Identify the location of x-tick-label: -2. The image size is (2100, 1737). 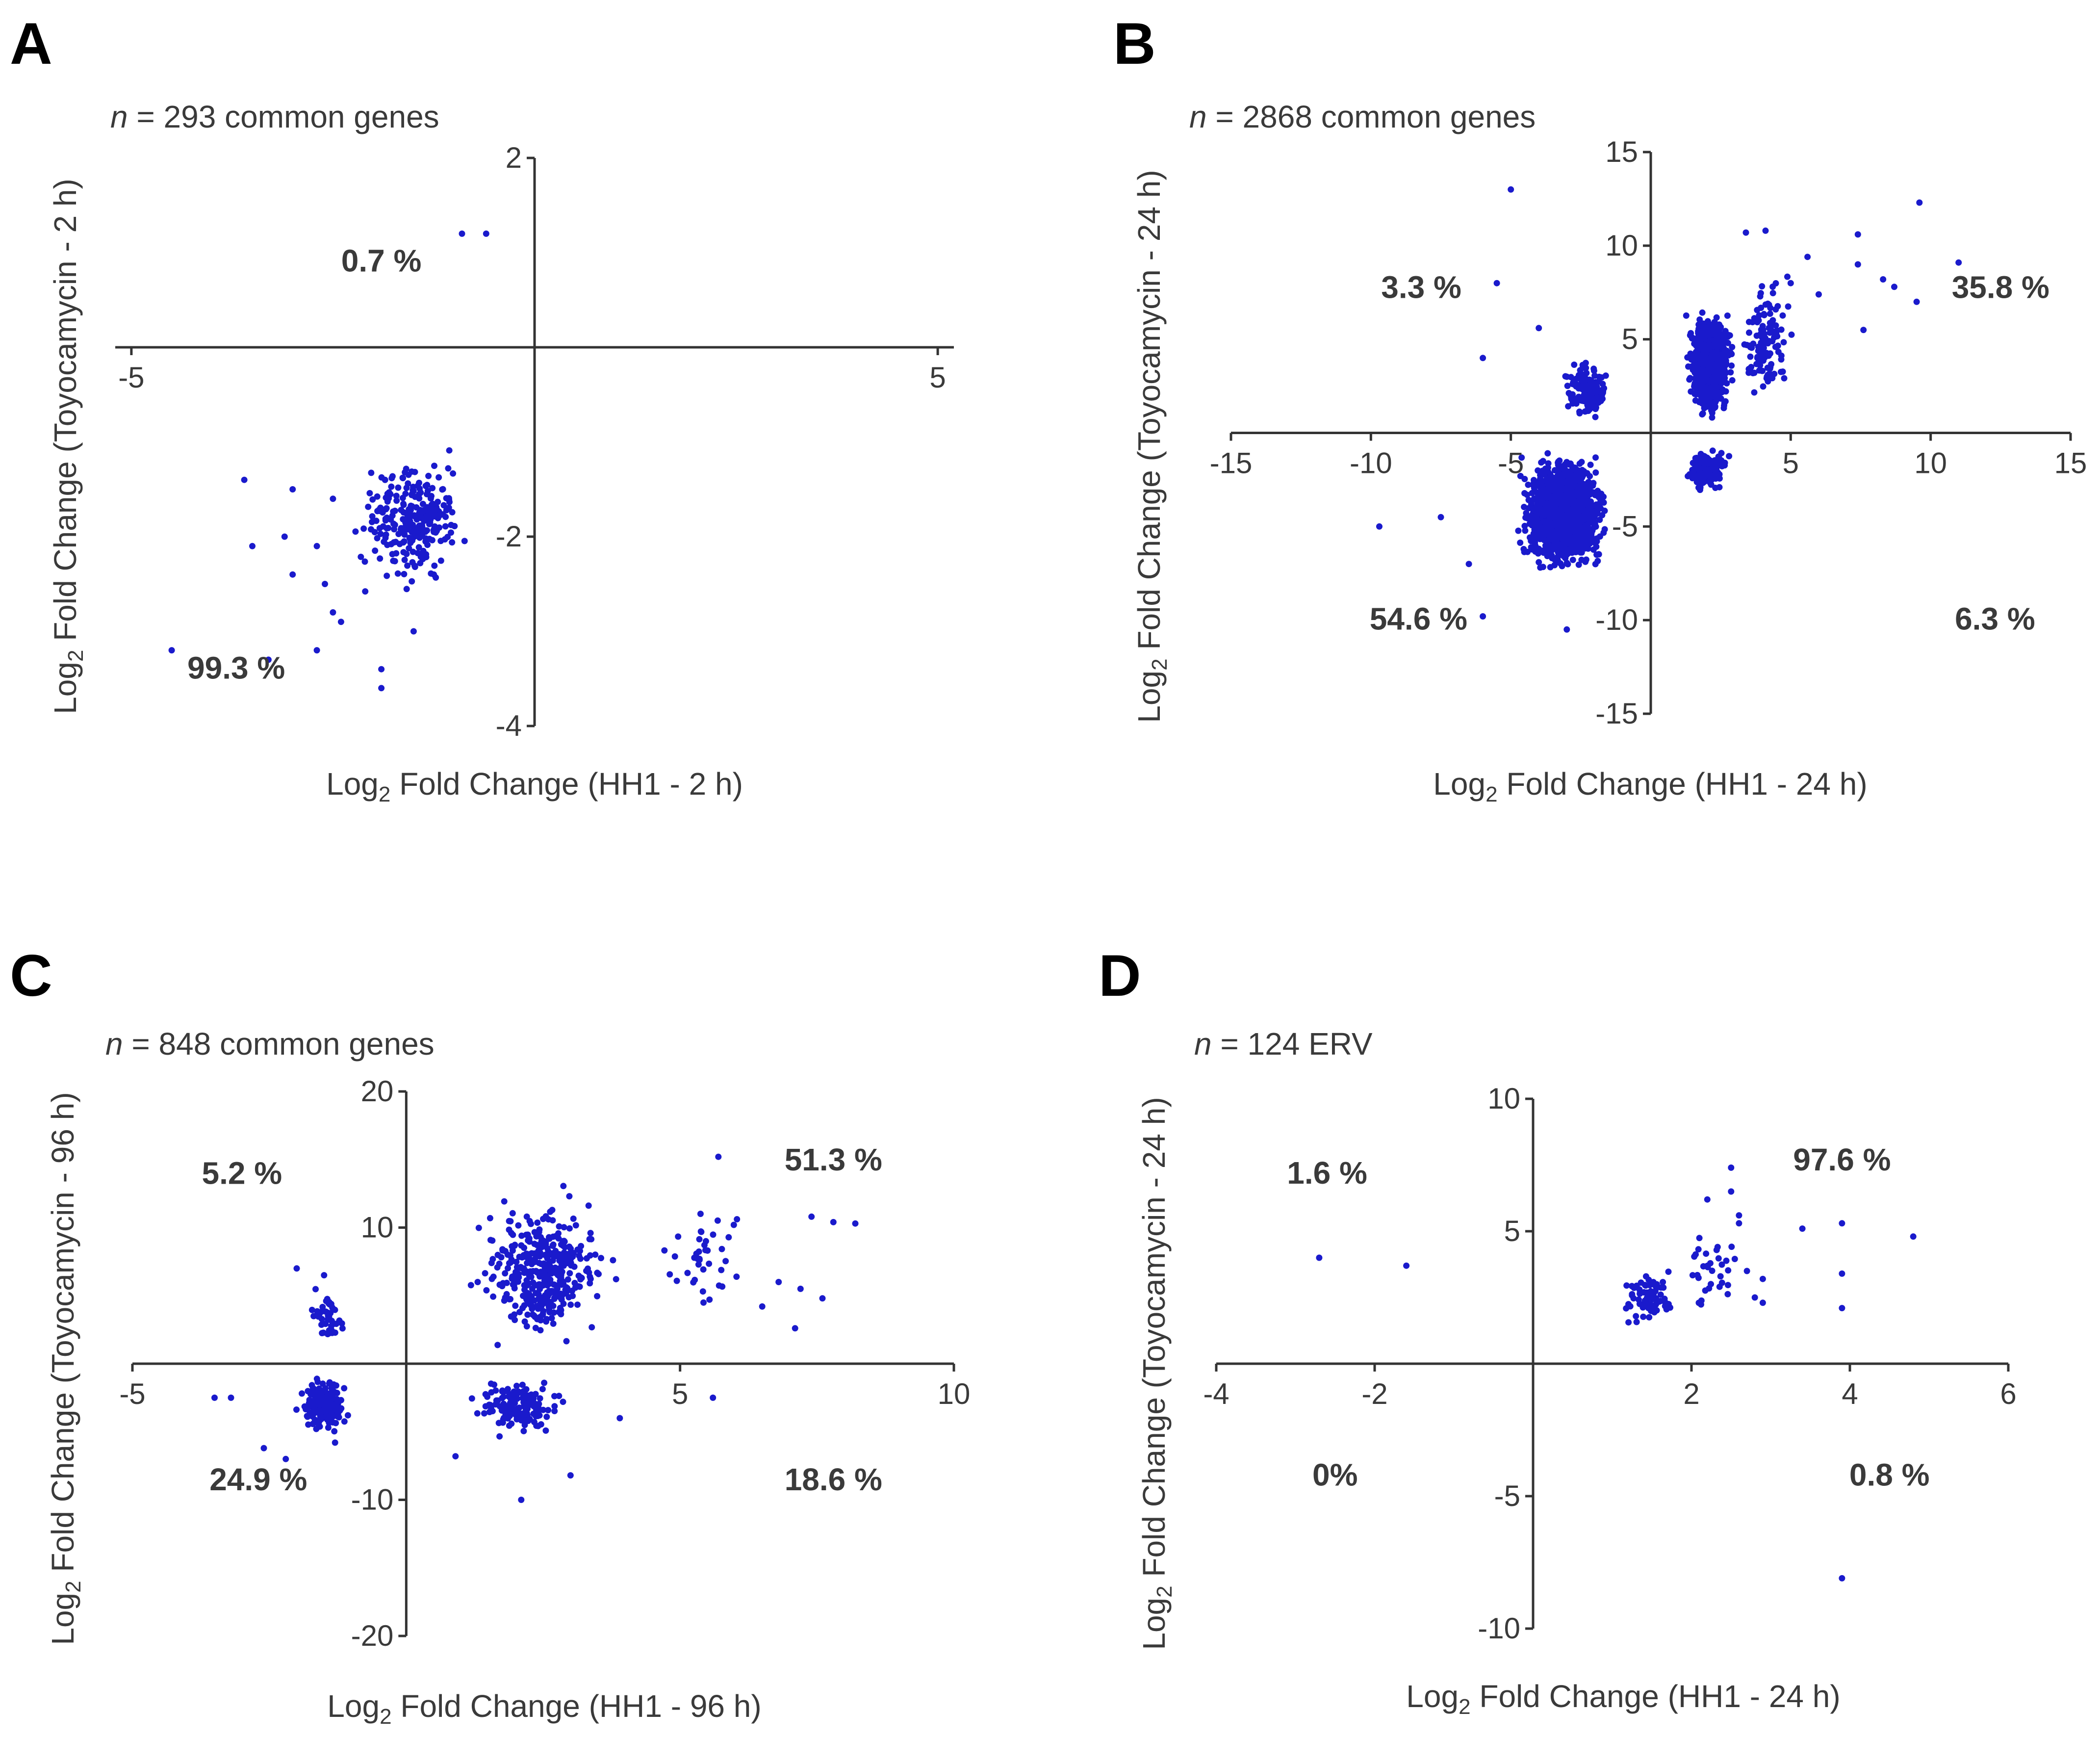
(1374, 1393).